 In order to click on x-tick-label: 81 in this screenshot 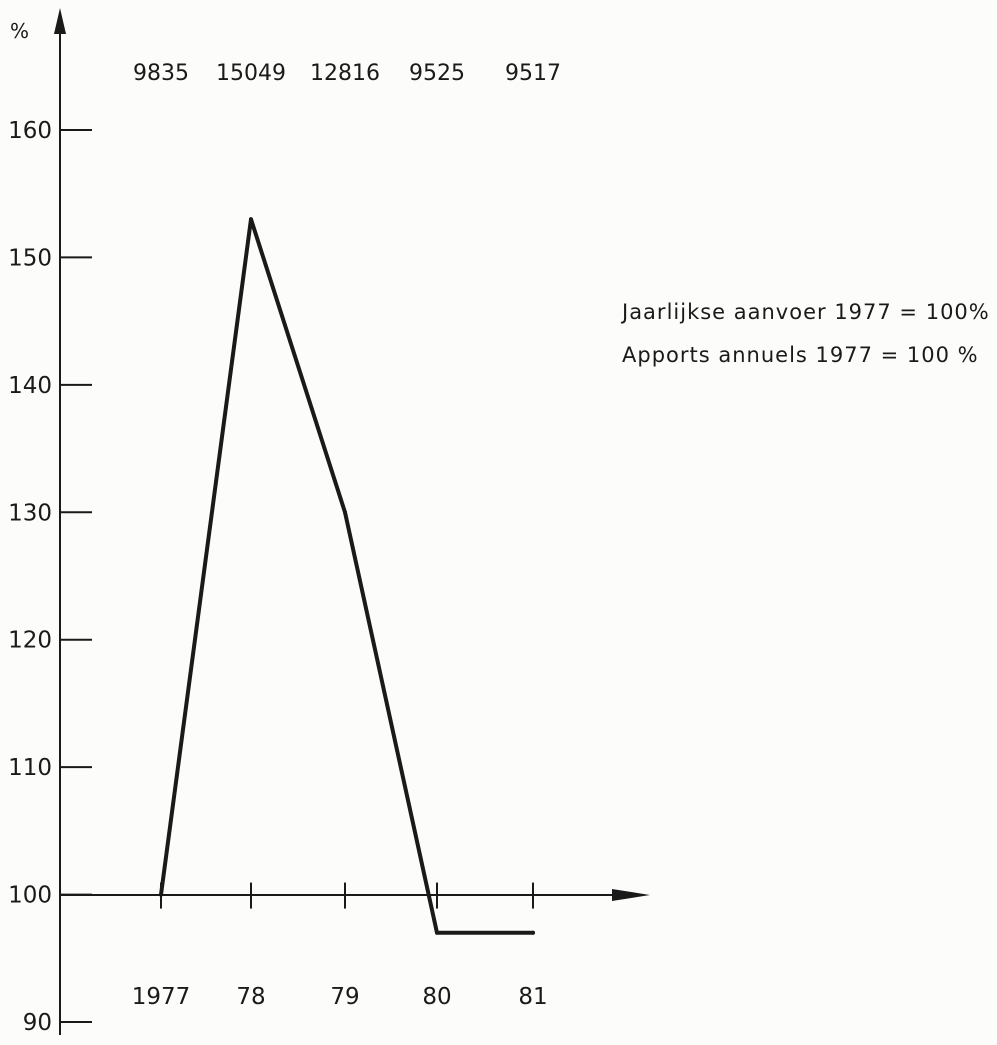, I will do `click(532, 997)`.